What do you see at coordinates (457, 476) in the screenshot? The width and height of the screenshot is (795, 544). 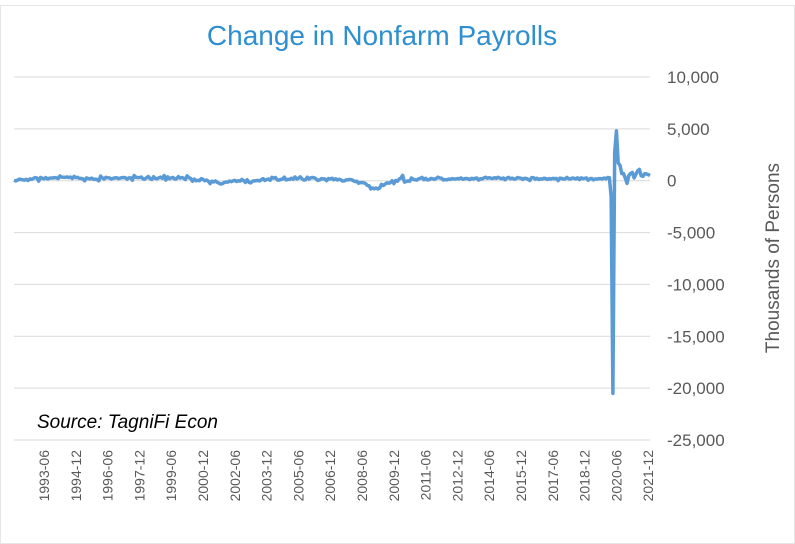 I see `x-tick-label: 2012-12` at bounding box center [457, 476].